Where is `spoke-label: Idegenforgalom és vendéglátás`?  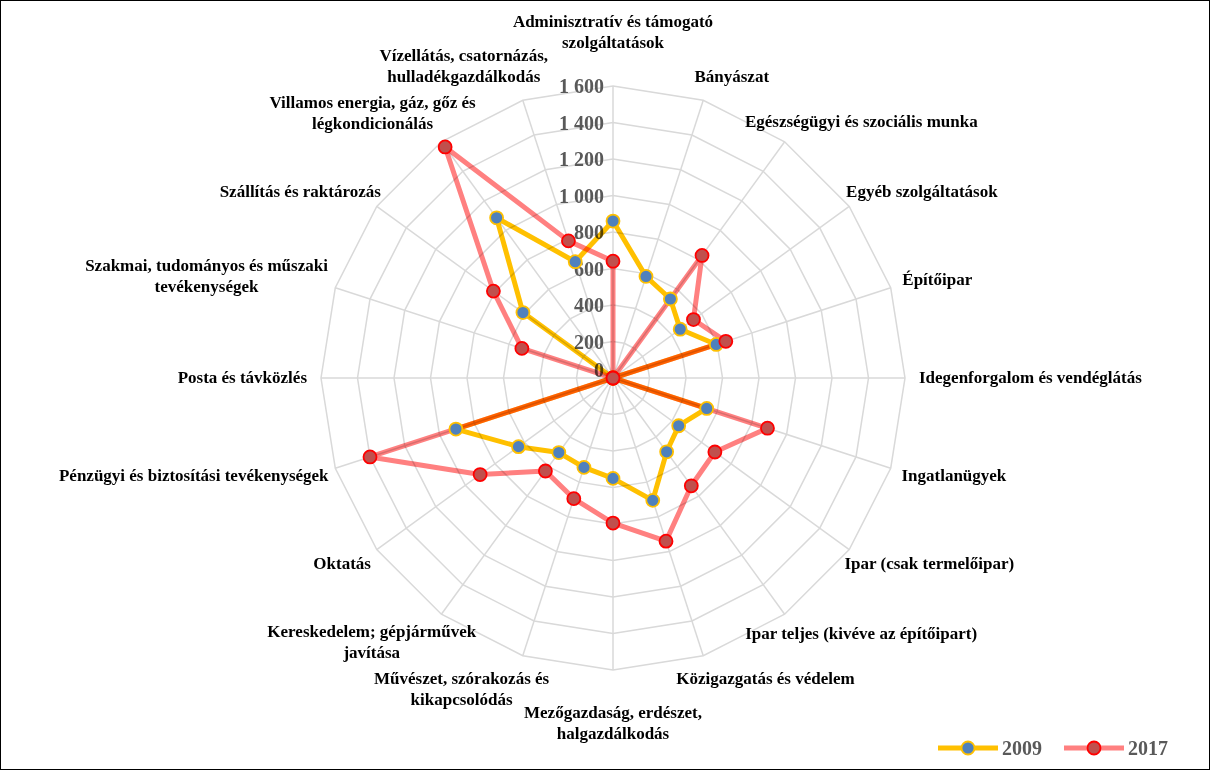 spoke-label: Idegenforgalom és vendéglátás is located at coordinates (1031, 377).